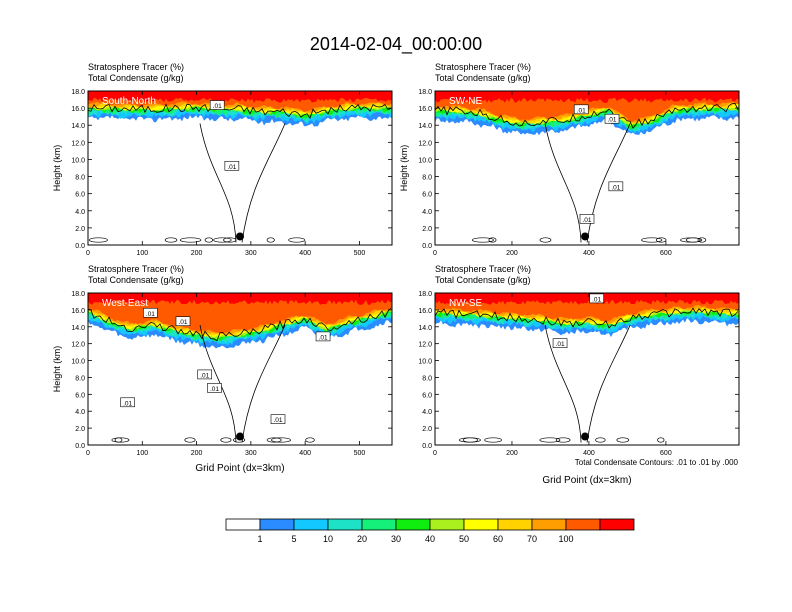 The image size is (792, 612). I want to click on panel-label: West-East, so click(125, 303).